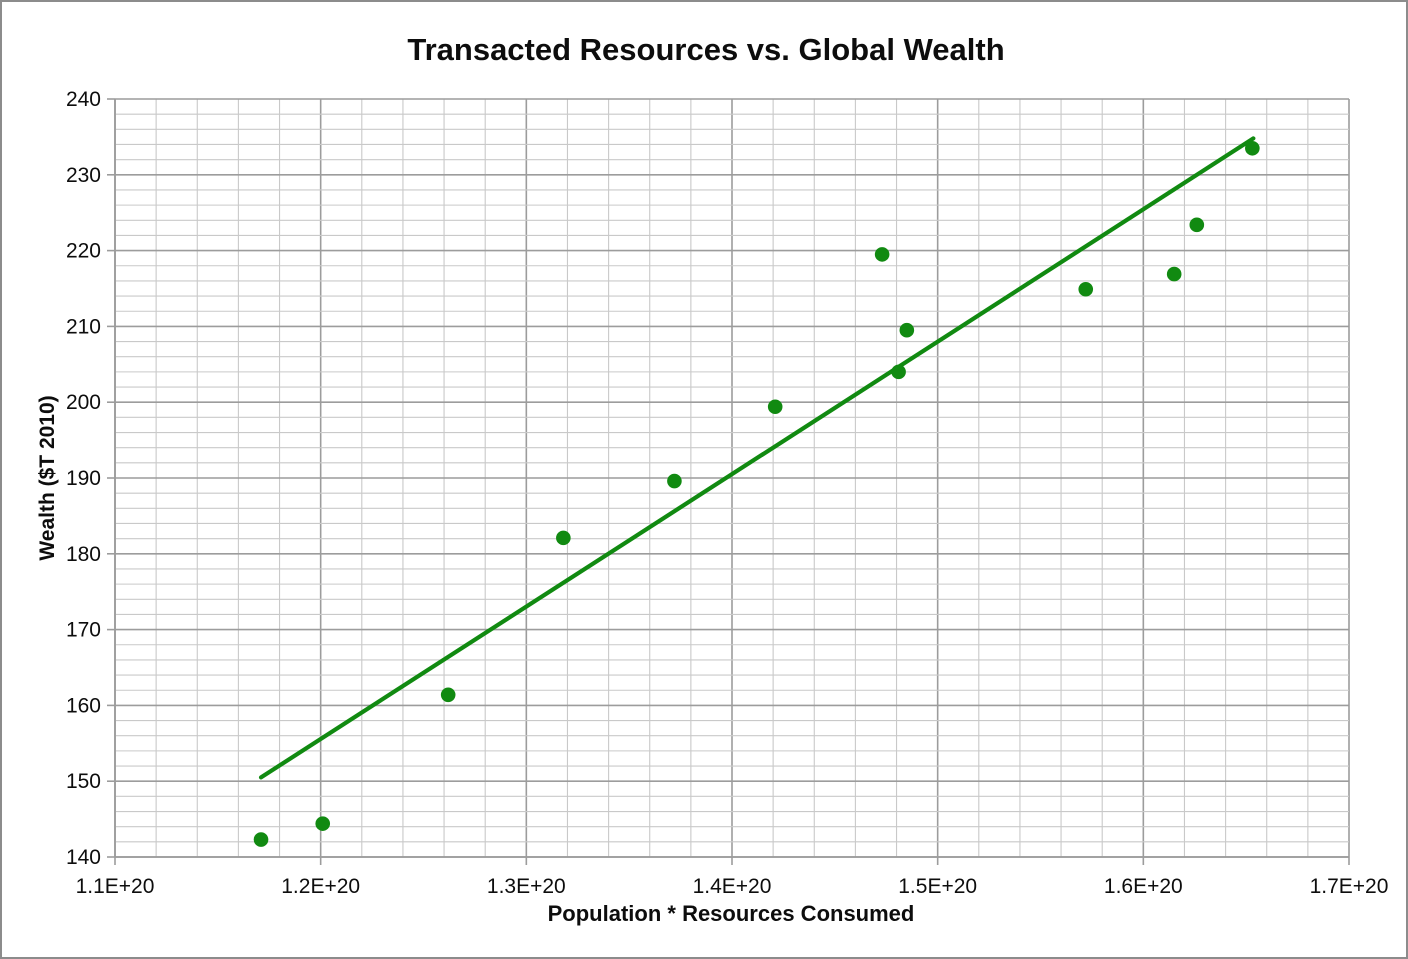 This screenshot has width=1408, height=959. Describe the element at coordinates (526, 886) in the screenshot. I see `x-tick-label: 1.3E+20` at that location.